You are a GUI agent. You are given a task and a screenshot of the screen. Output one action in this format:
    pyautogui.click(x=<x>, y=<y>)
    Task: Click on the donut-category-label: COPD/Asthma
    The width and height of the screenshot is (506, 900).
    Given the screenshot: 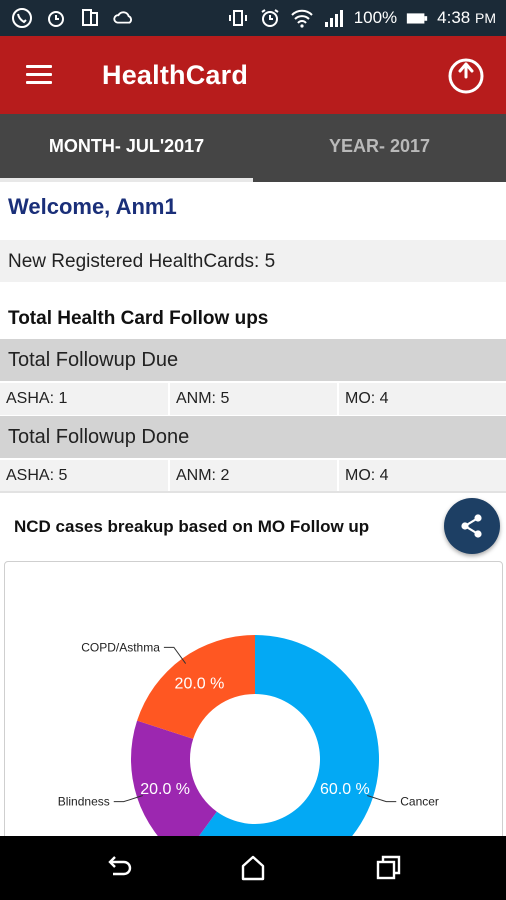 What is the action you would take?
    pyautogui.click(x=120, y=647)
    